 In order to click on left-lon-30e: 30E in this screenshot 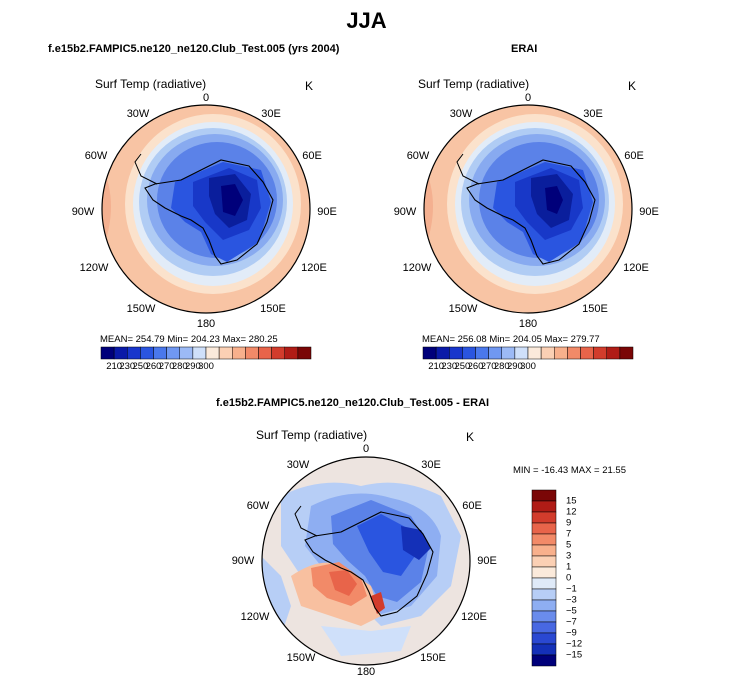, I will do `click(271, 114)`.